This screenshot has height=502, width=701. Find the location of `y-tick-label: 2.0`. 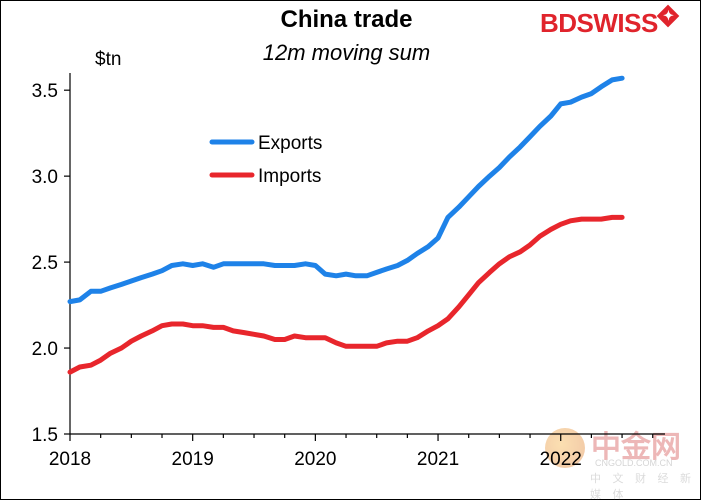

y-tick-label: 2.0 is located at coordinates (45, 349).